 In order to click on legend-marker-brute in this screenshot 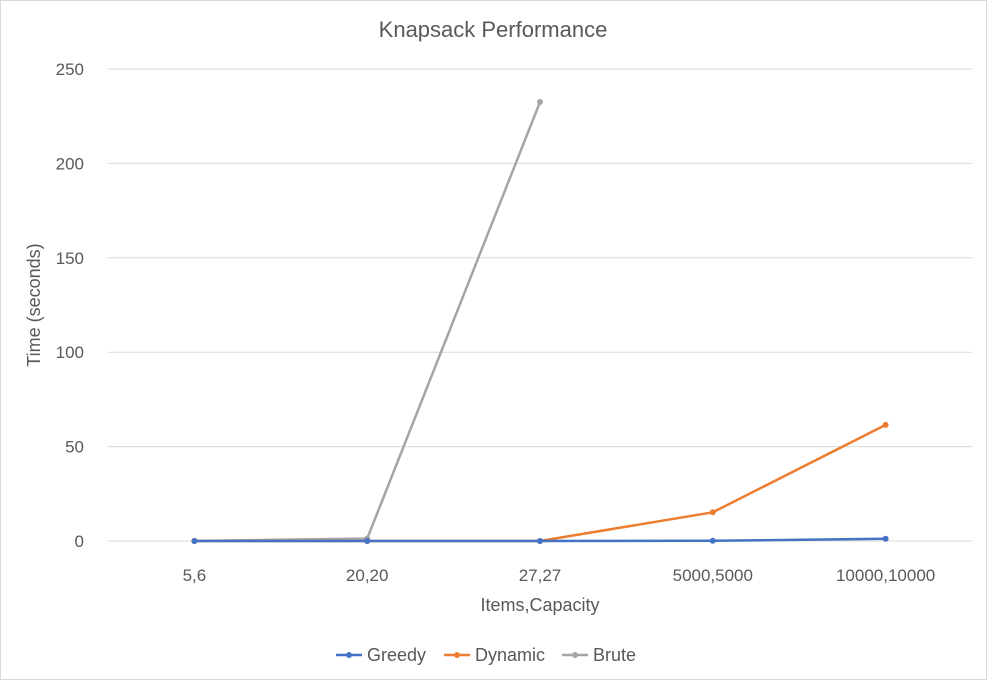, I will do `click(575, 655)`.